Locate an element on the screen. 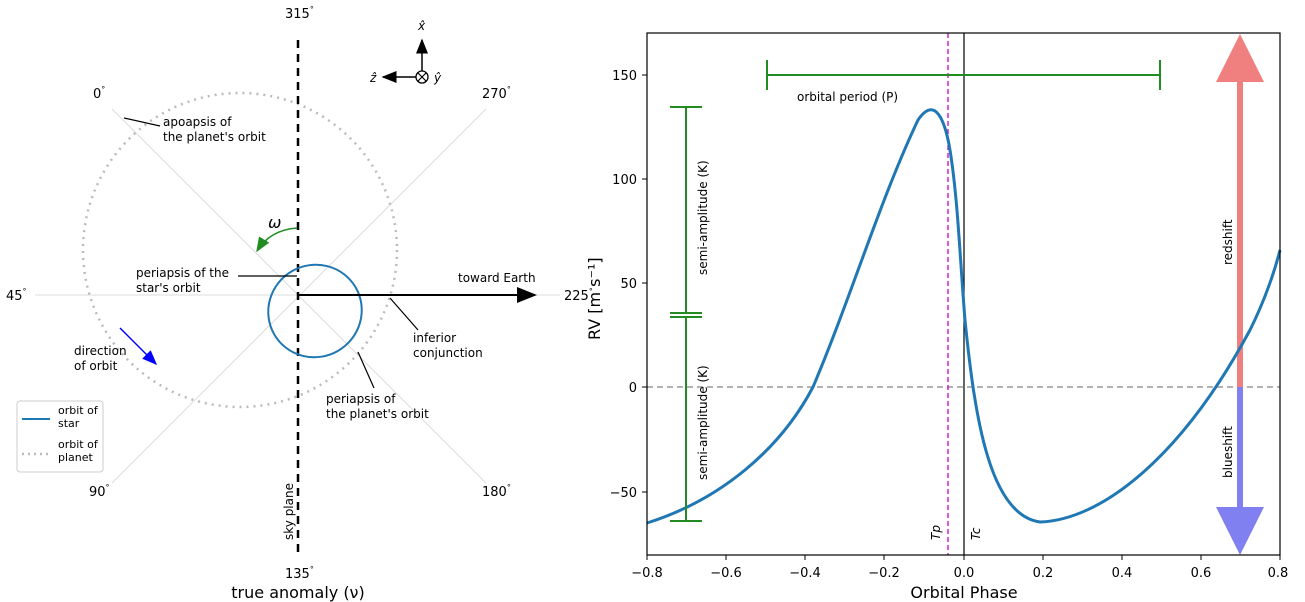 The height and width of the screenshot is (602, 1305). angle-270: 270° is located at coordinates (496, 93).